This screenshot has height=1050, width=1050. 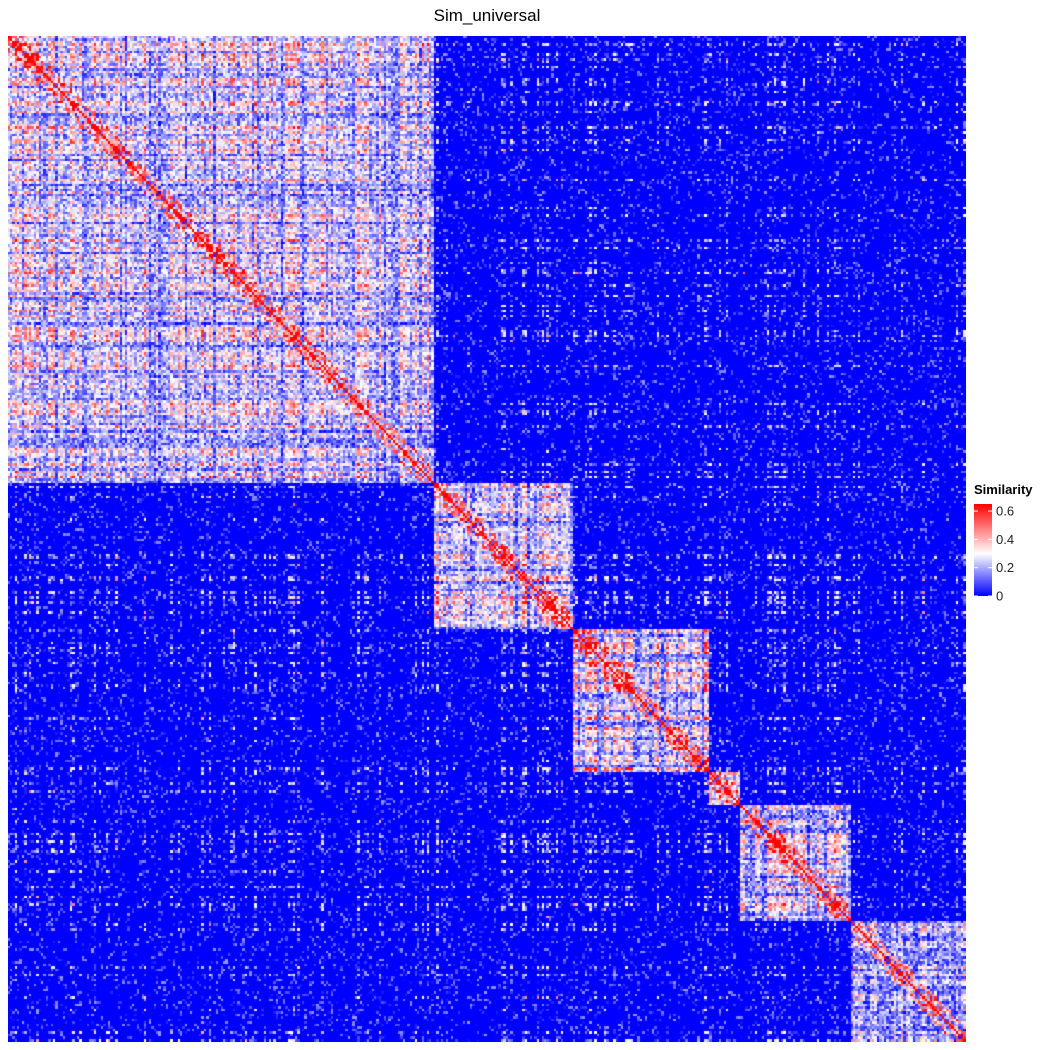 What do you see at coordinates (487, 15) in the screenshot?
I see `chart-title: Sim_universal` at bounding box center [487, 15].